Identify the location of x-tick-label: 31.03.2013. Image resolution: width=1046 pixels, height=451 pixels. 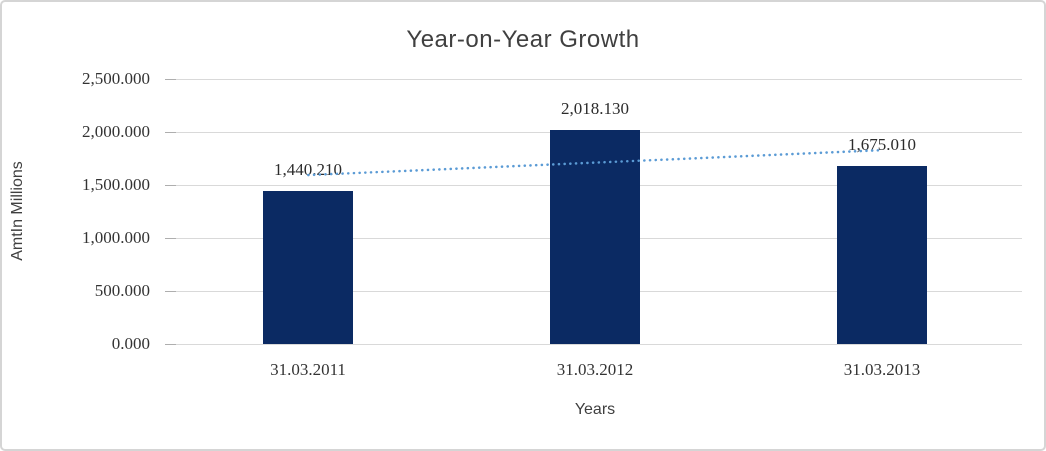
(882, 369).